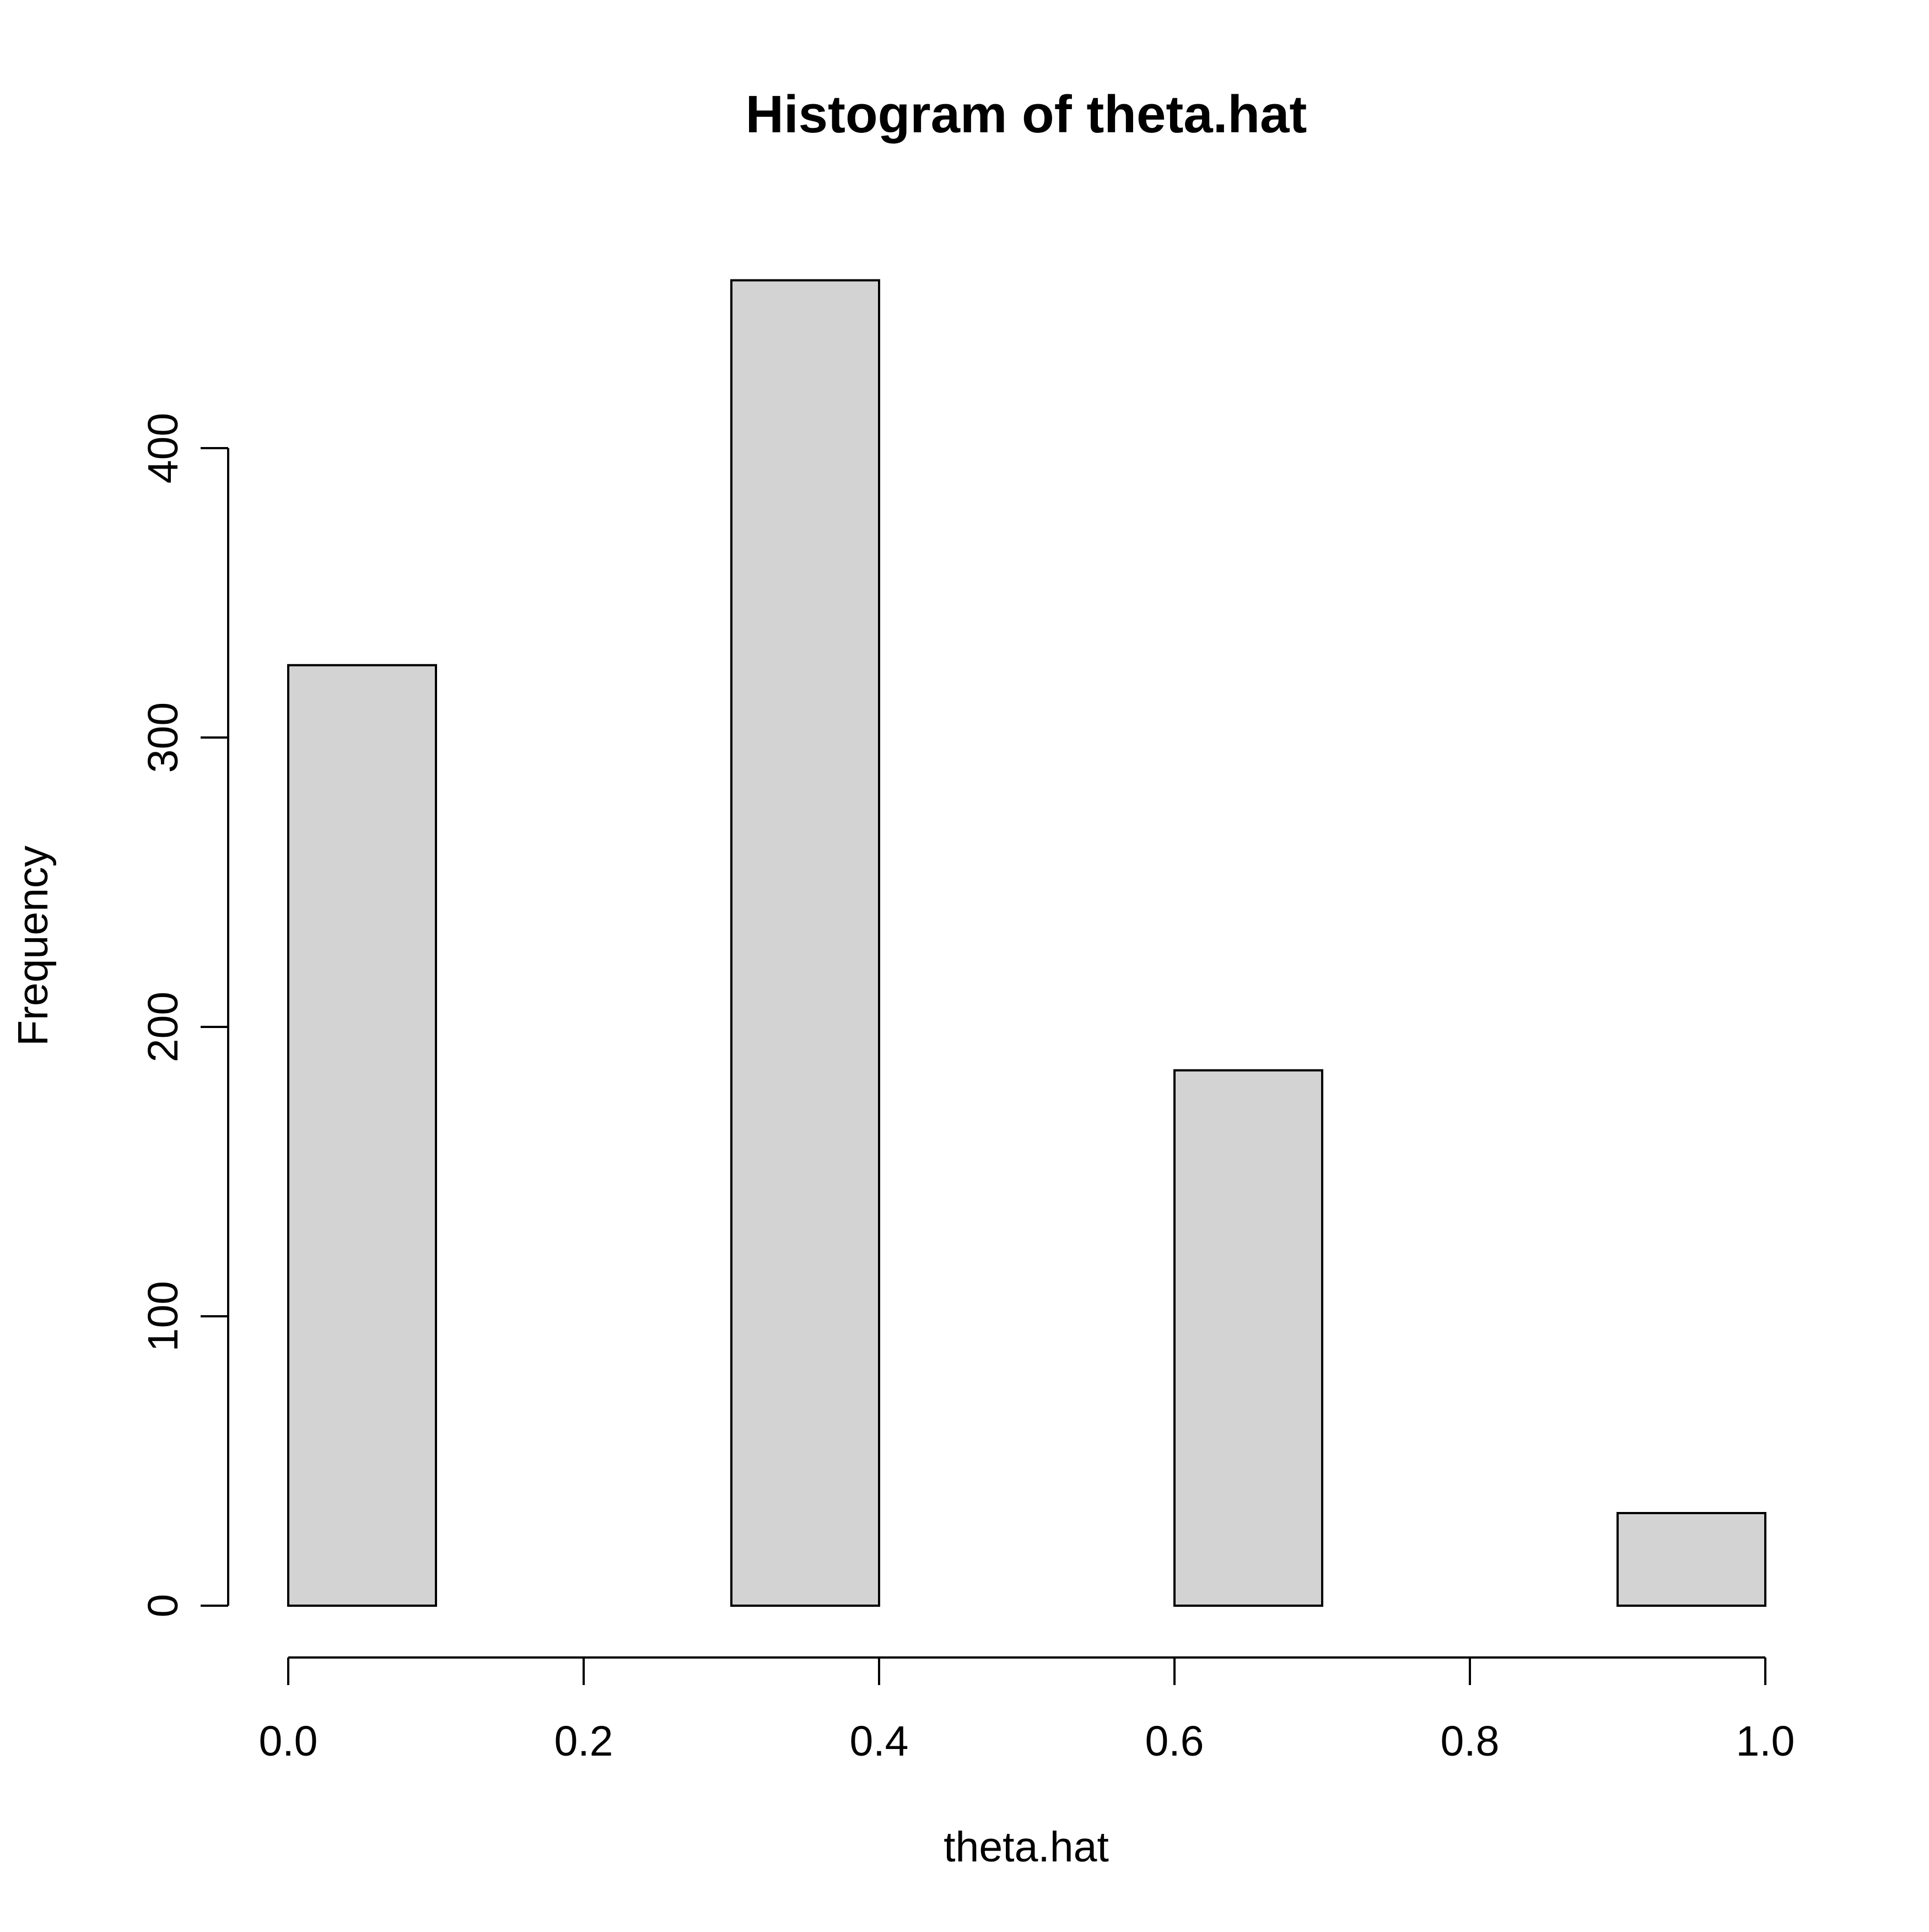  Describe the element at coordinates (287, 1741) in the screenshot. I see `x-tick-label: 0.0` at that location.